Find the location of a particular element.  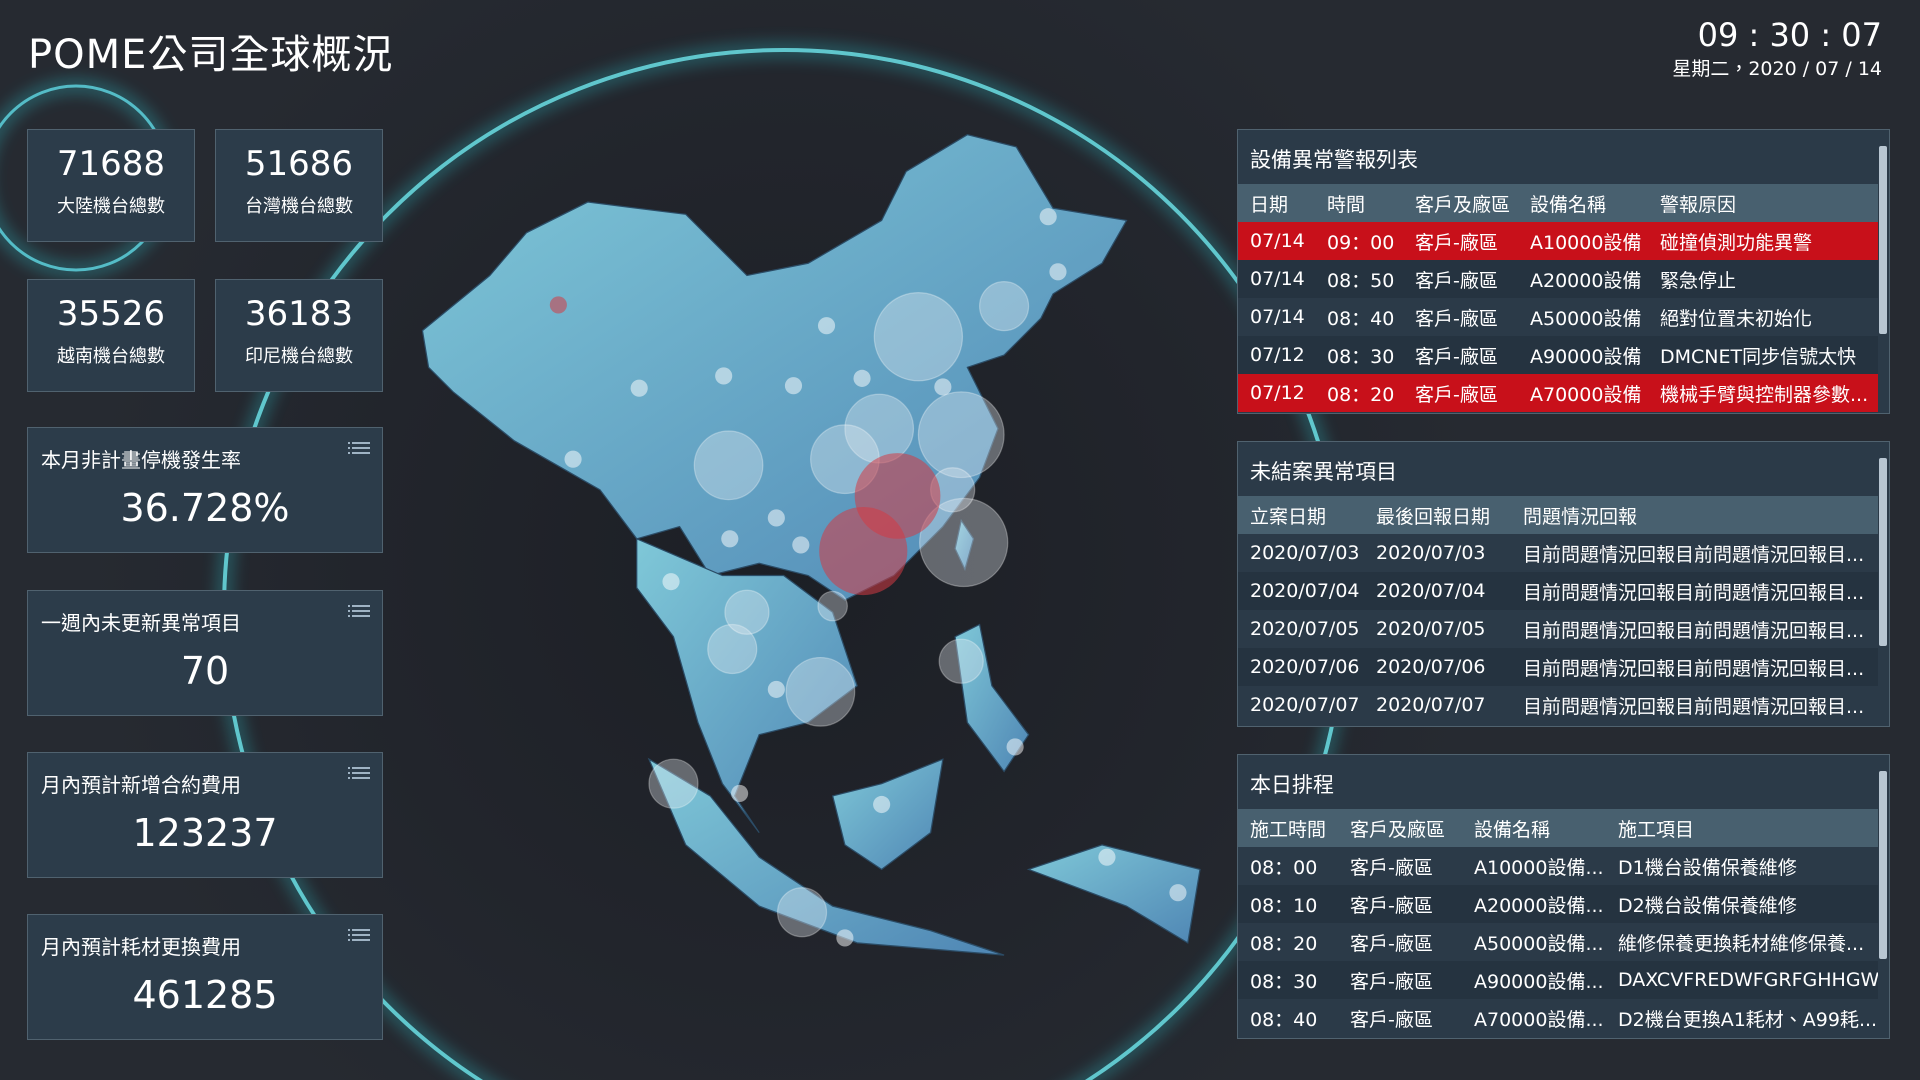

panel-title: 設備異常警報列表 is located at coordinates (1334, 160).